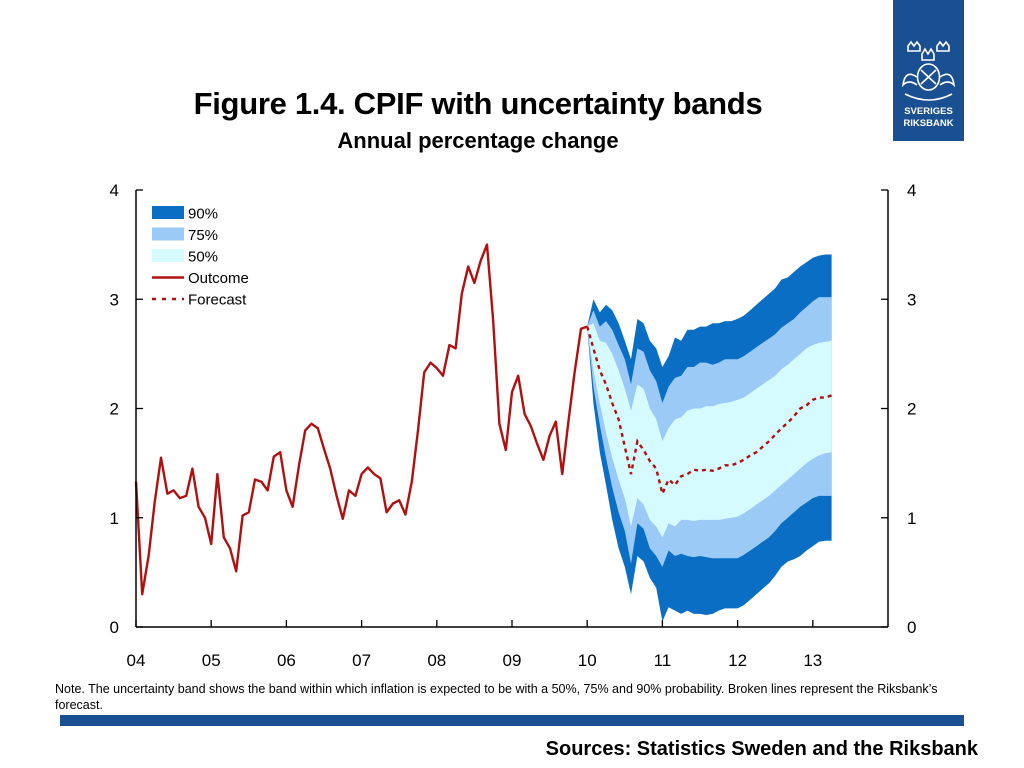 The image size is (1024, 768). What do you see at coordinates (203, 235) in the screenshot?
I see `legend-label: 75%` at bounding box center [203, 235].